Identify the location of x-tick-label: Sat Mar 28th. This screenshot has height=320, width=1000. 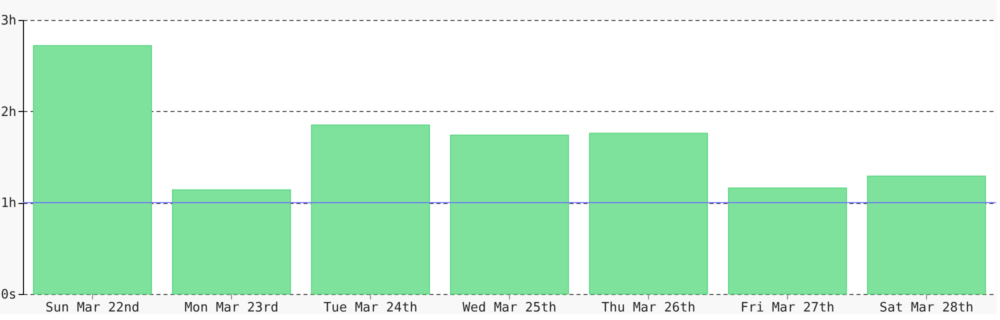
(927, 308).